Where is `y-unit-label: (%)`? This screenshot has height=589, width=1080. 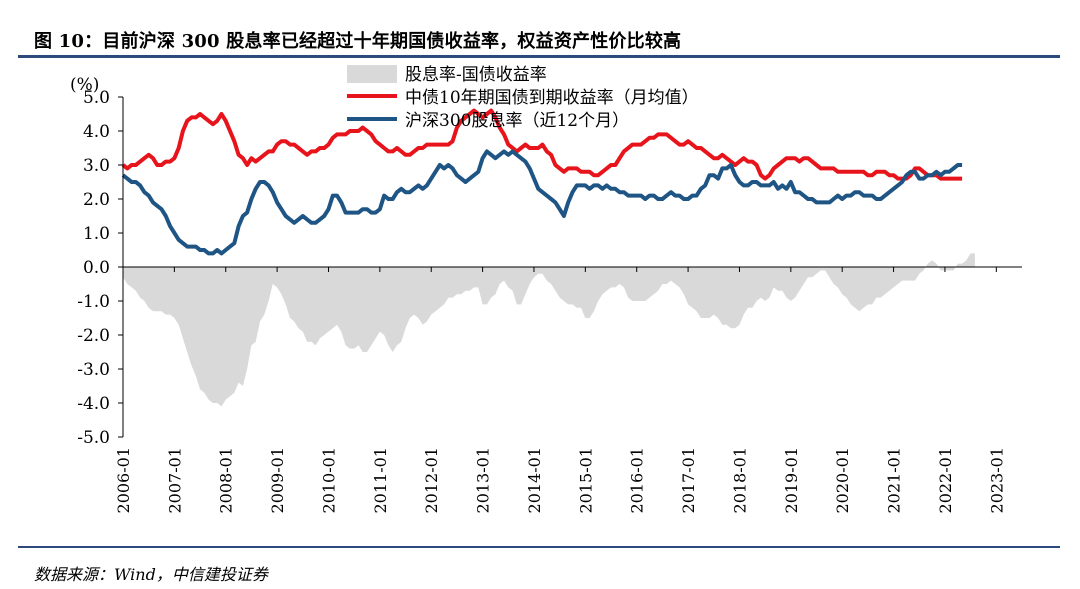 y-unit-label: (%) is located at coordinates (84, 85).